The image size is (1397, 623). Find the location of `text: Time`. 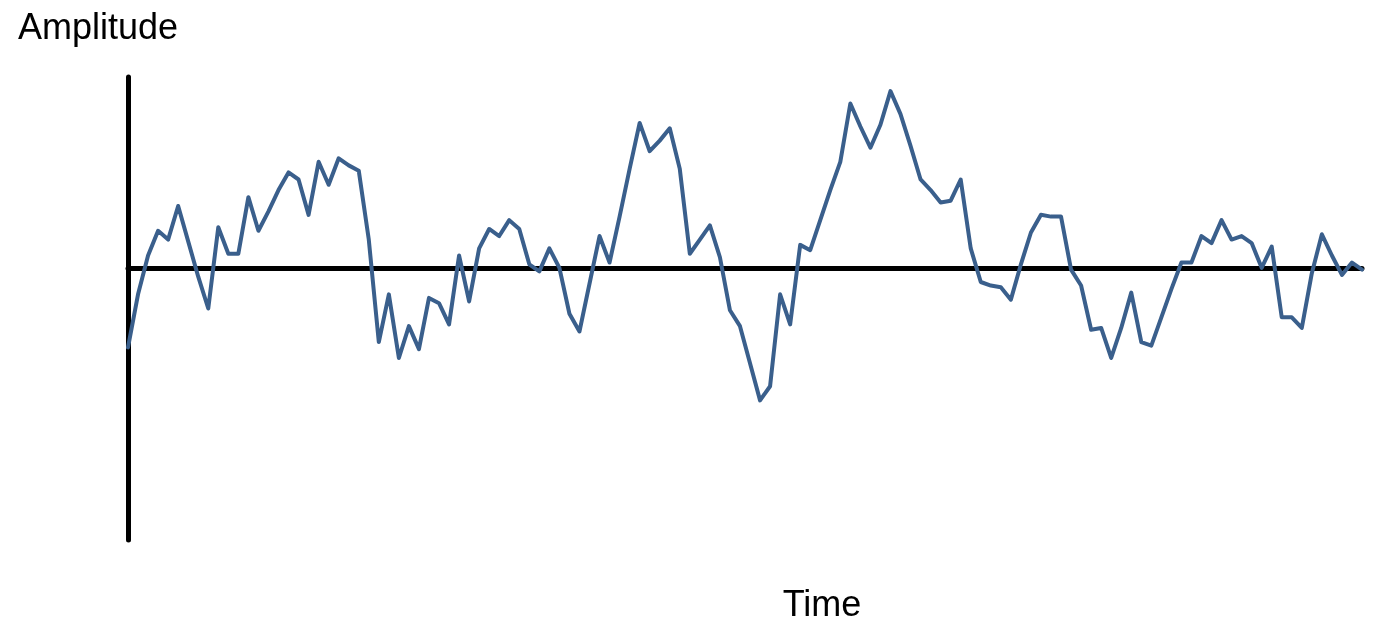

text: Time is located at coordinates (822, 602).